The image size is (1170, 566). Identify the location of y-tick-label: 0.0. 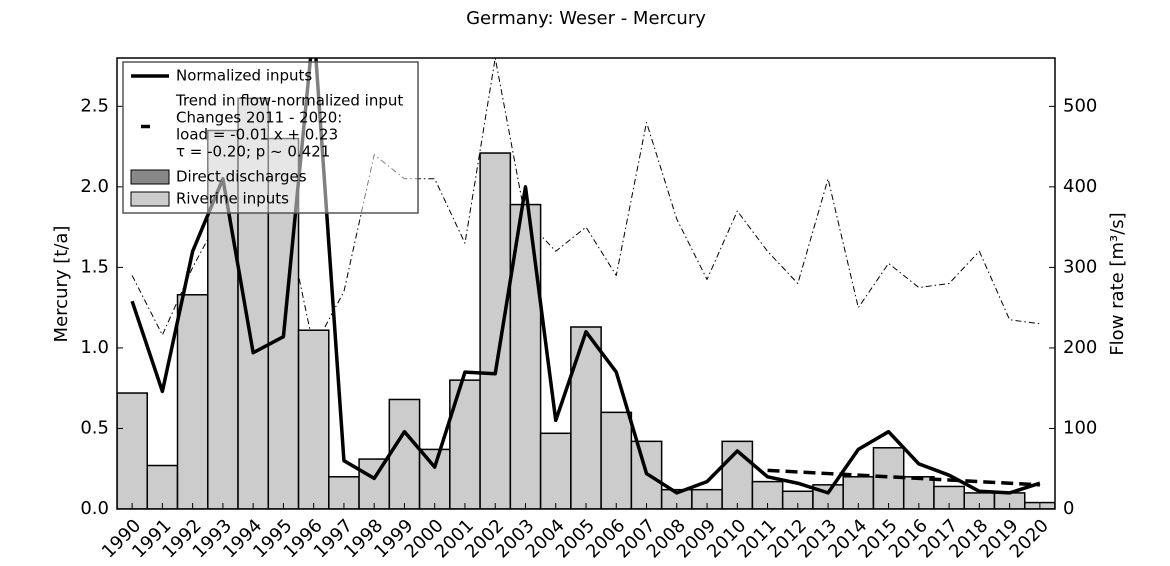
(94, 508).